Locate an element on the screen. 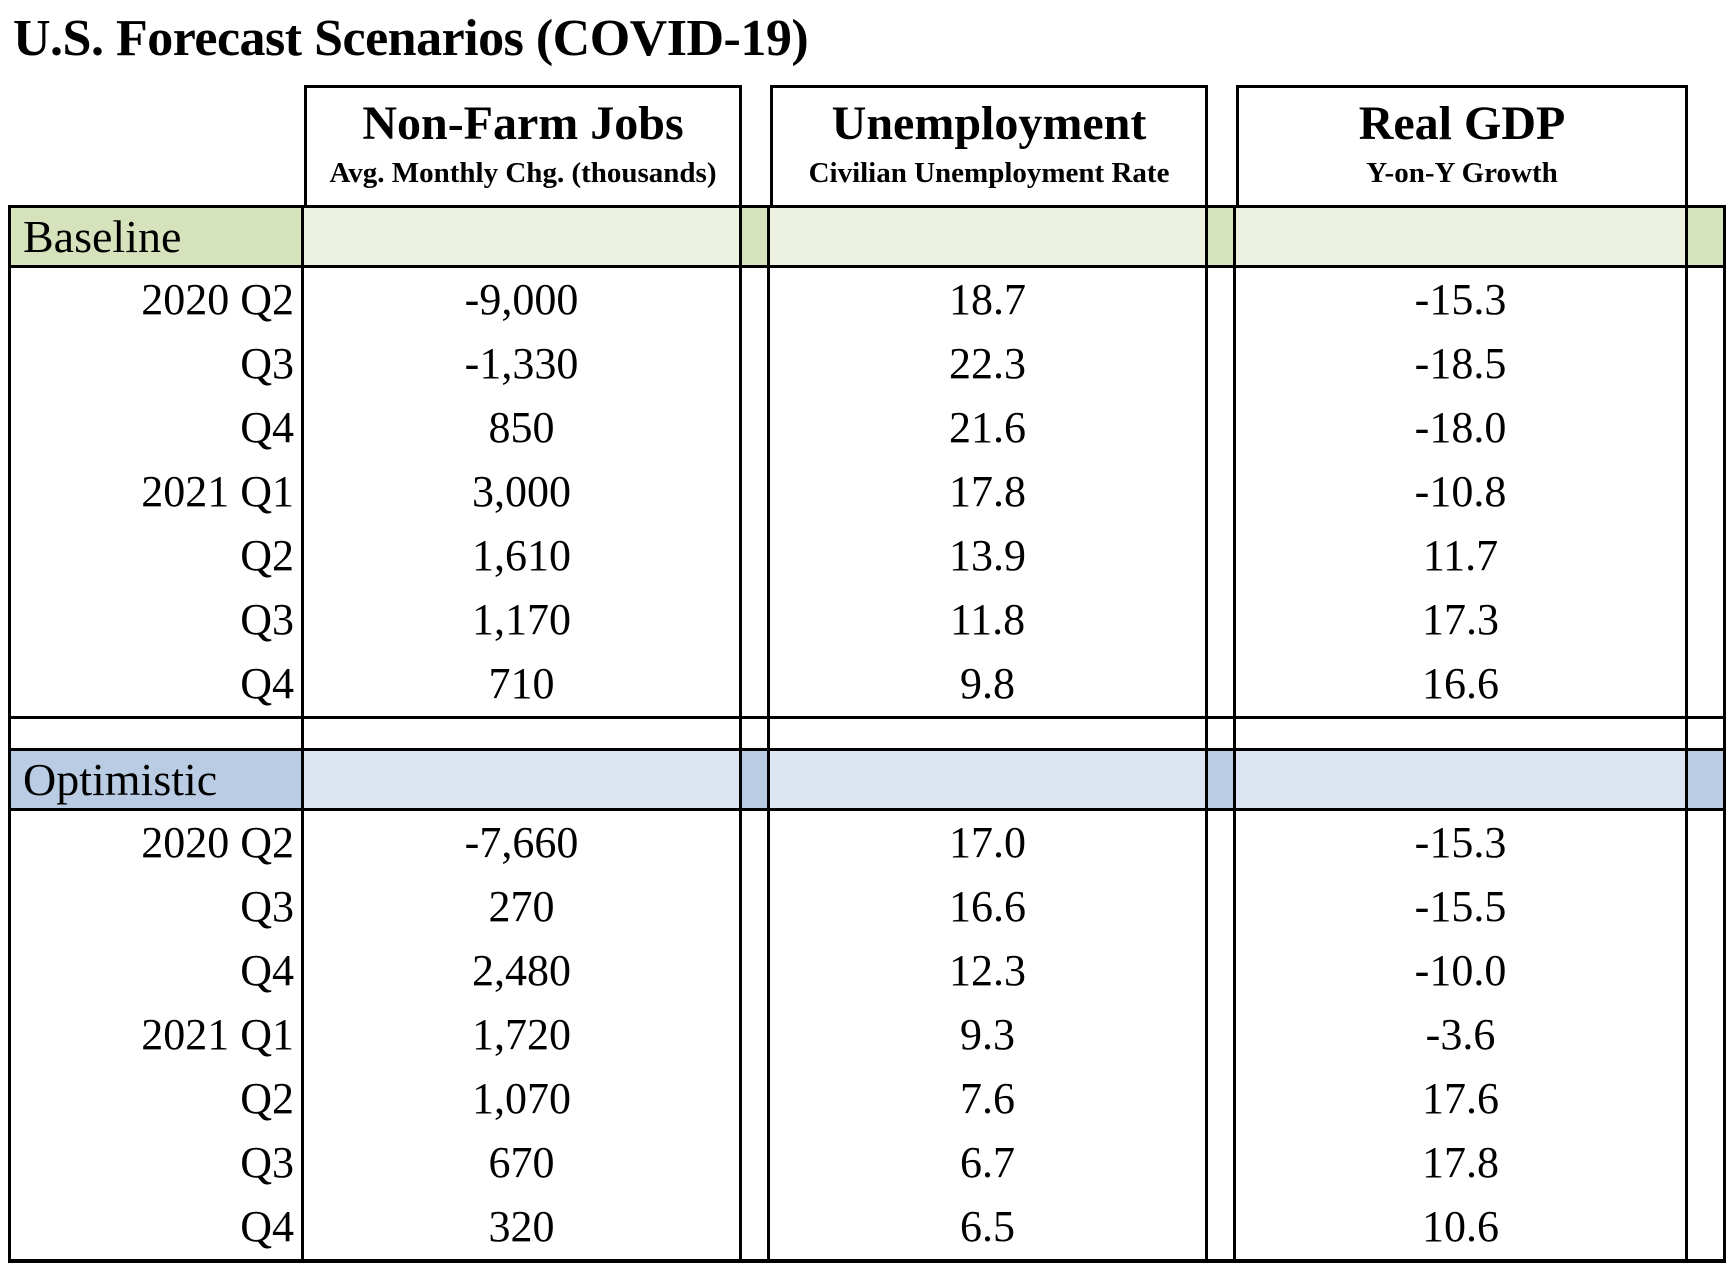 Image resolution: width=1726 pixels, height=1263 pixels. table-row: Q2 1,070 7.6 17.6 is located at coordinates (867, 1099).